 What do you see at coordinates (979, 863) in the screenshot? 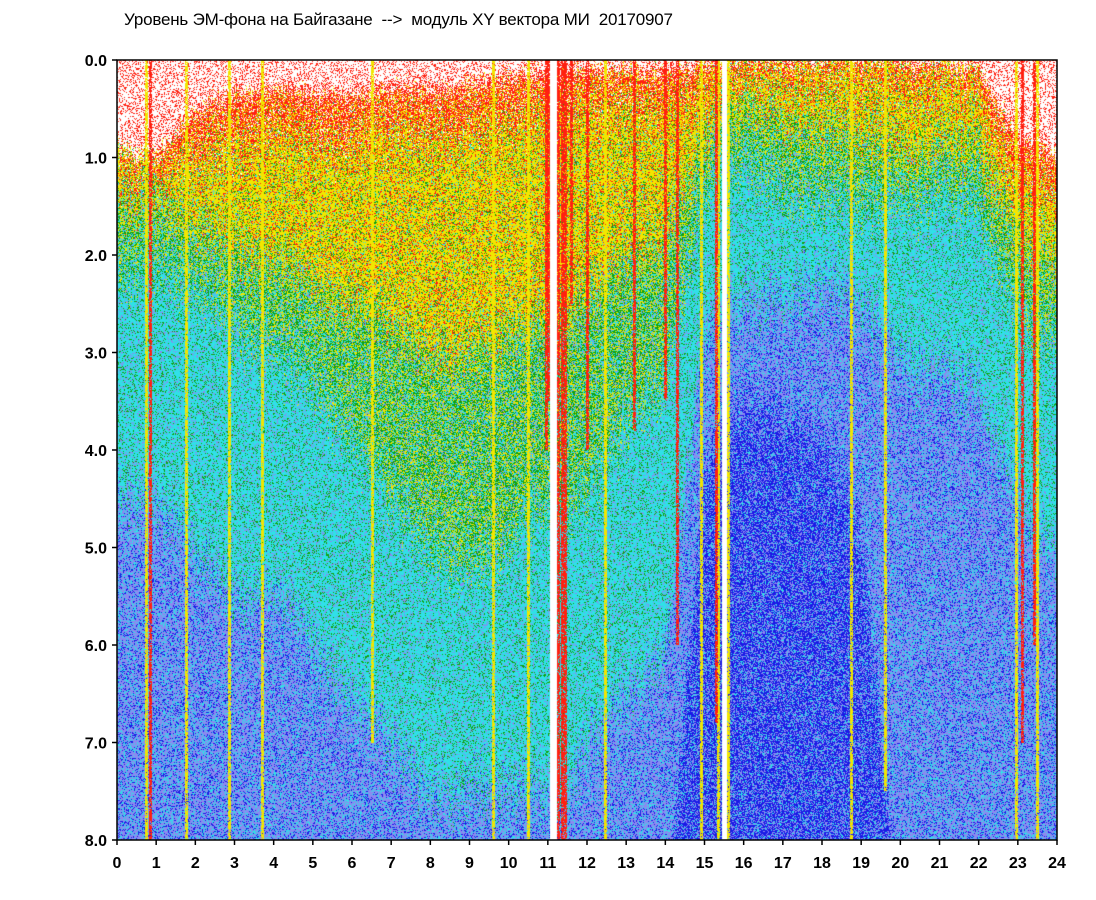
I see `x-tick-label: 22` at bounding box center [979, 863].